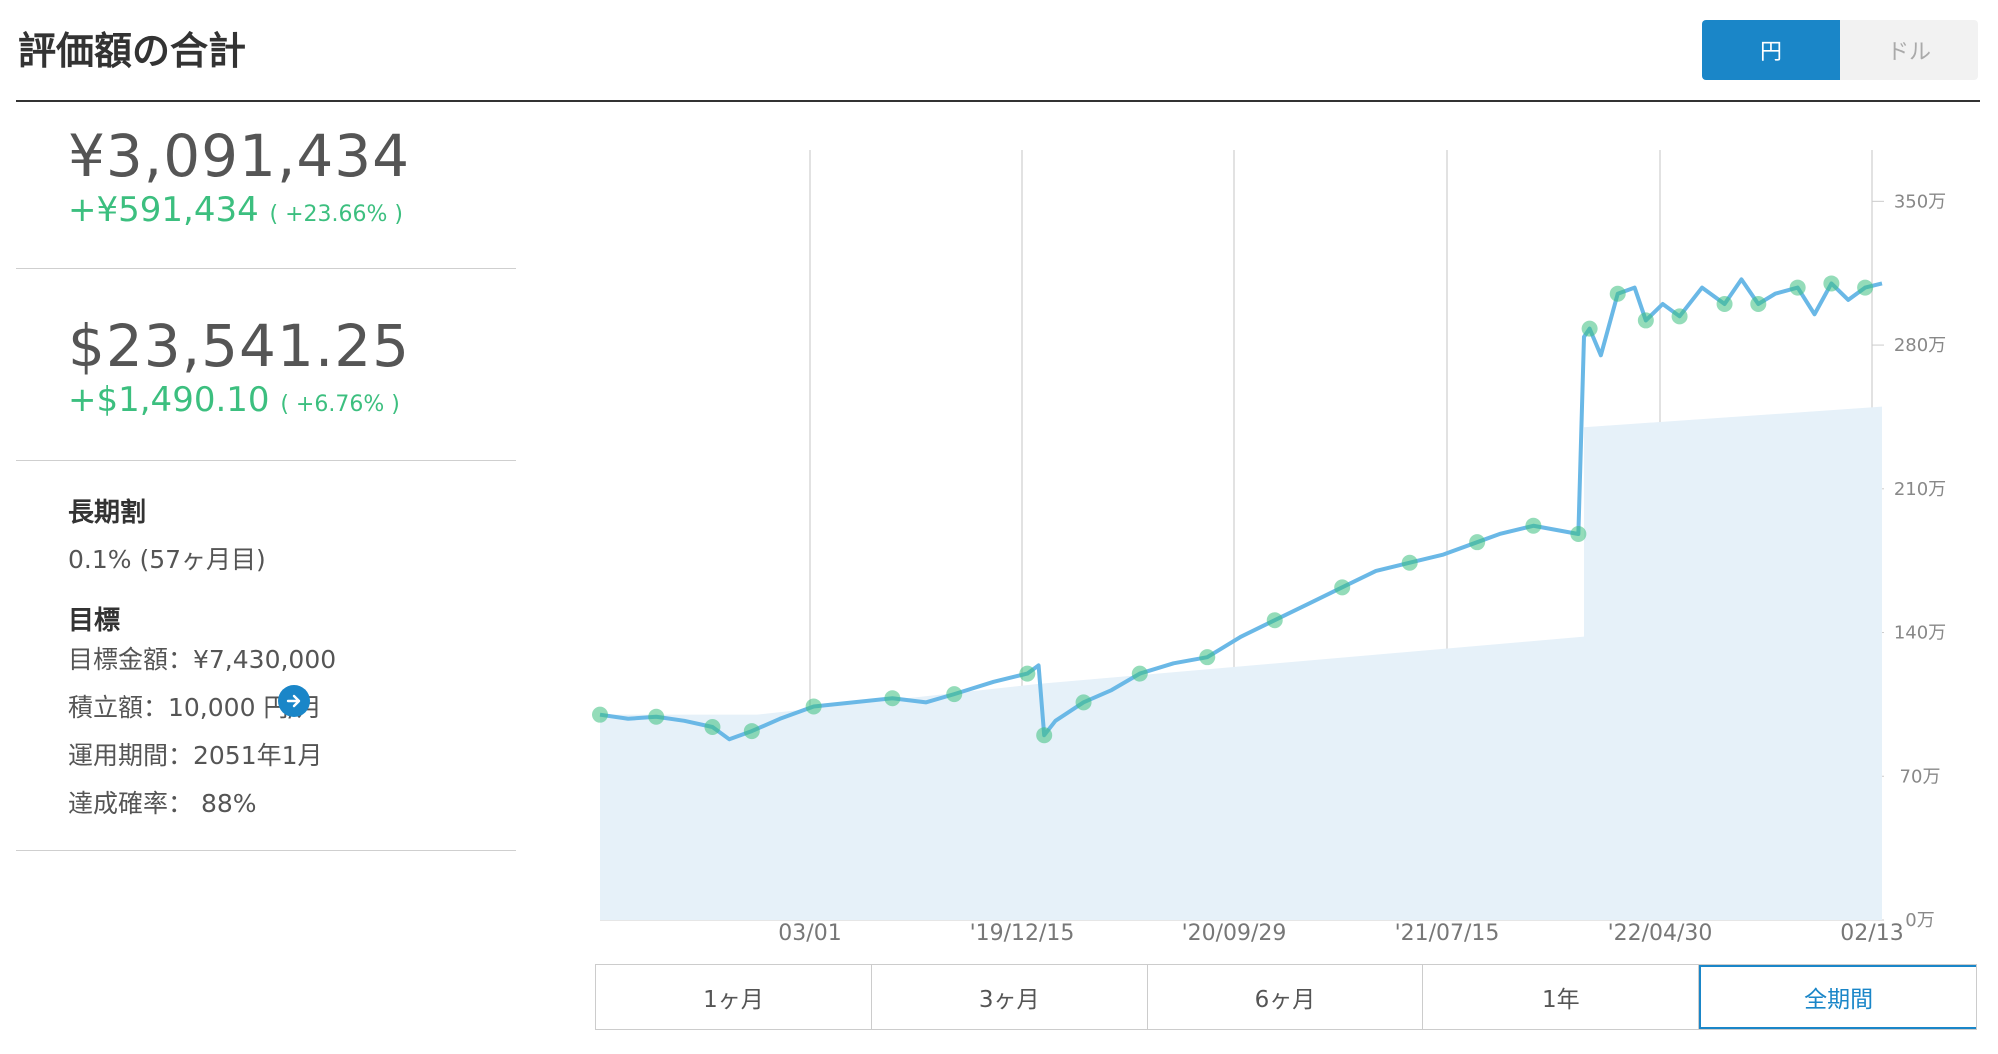 The height and width of the screenshot is (1054, 1998). Describe the element at coordinates (94, 621) in the screenshot. I see `goal-heading: 目標` at that location.